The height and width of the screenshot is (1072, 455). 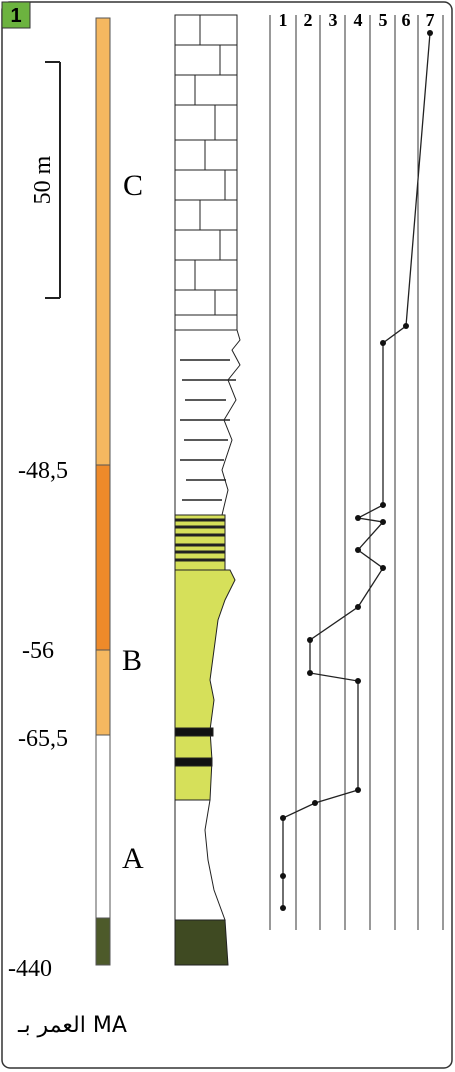 I want to click on stage-label: B, so click(x=132, y=660).